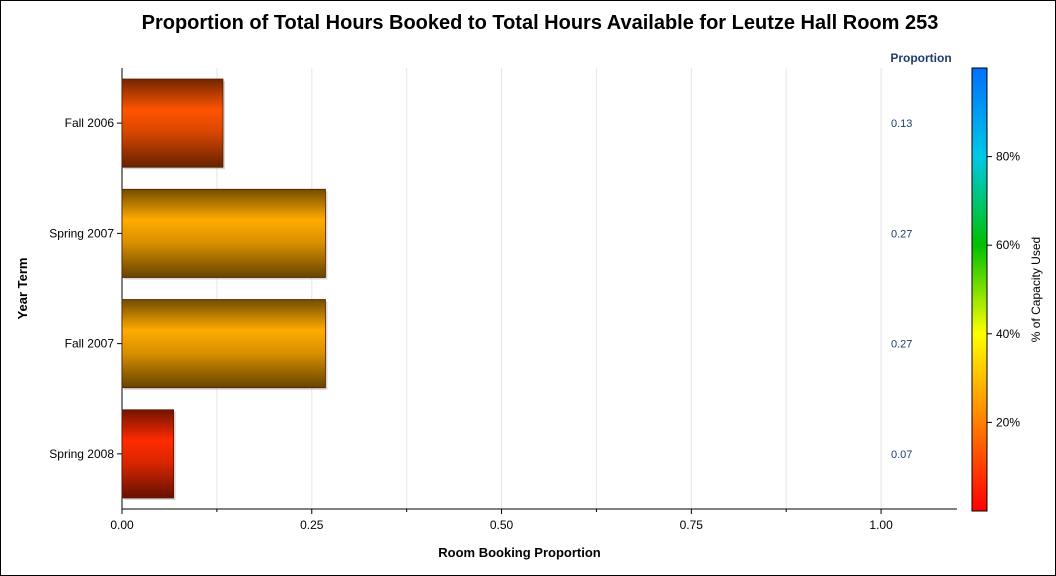  What do you see at coordinates (1007, 289) in the screenshot?
I see `colorbar-legend: 20% 40% 60% 80% % of Capacity Used` at bounding box center [1007, 289].